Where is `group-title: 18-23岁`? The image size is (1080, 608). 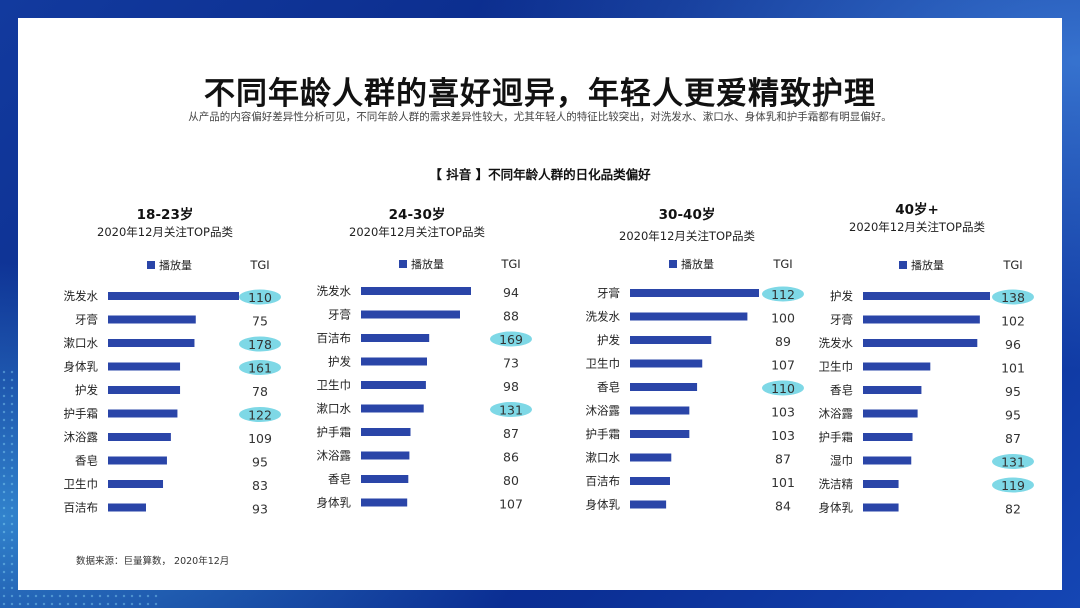 group-title: 18-23岁 is located at coordinates (165, 214).